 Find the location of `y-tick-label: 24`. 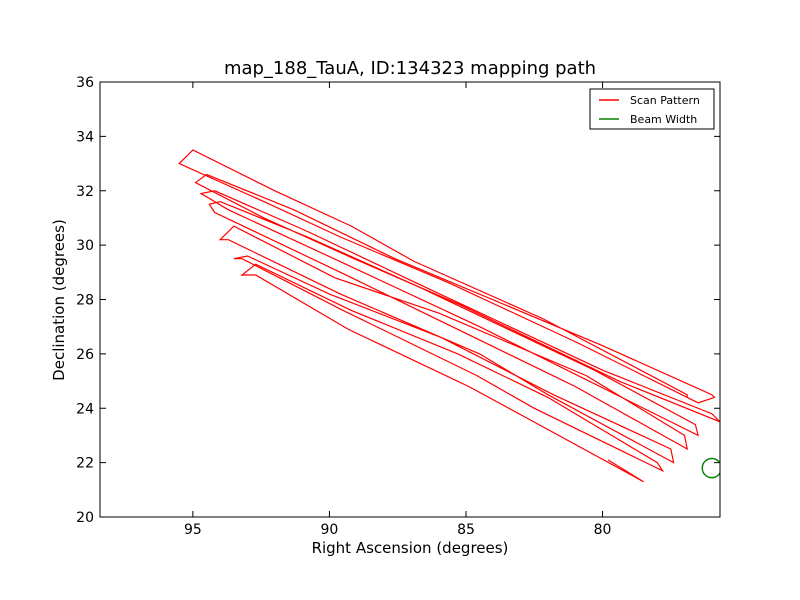

y-tick-label: 24 is located at coordinates (85, 409).